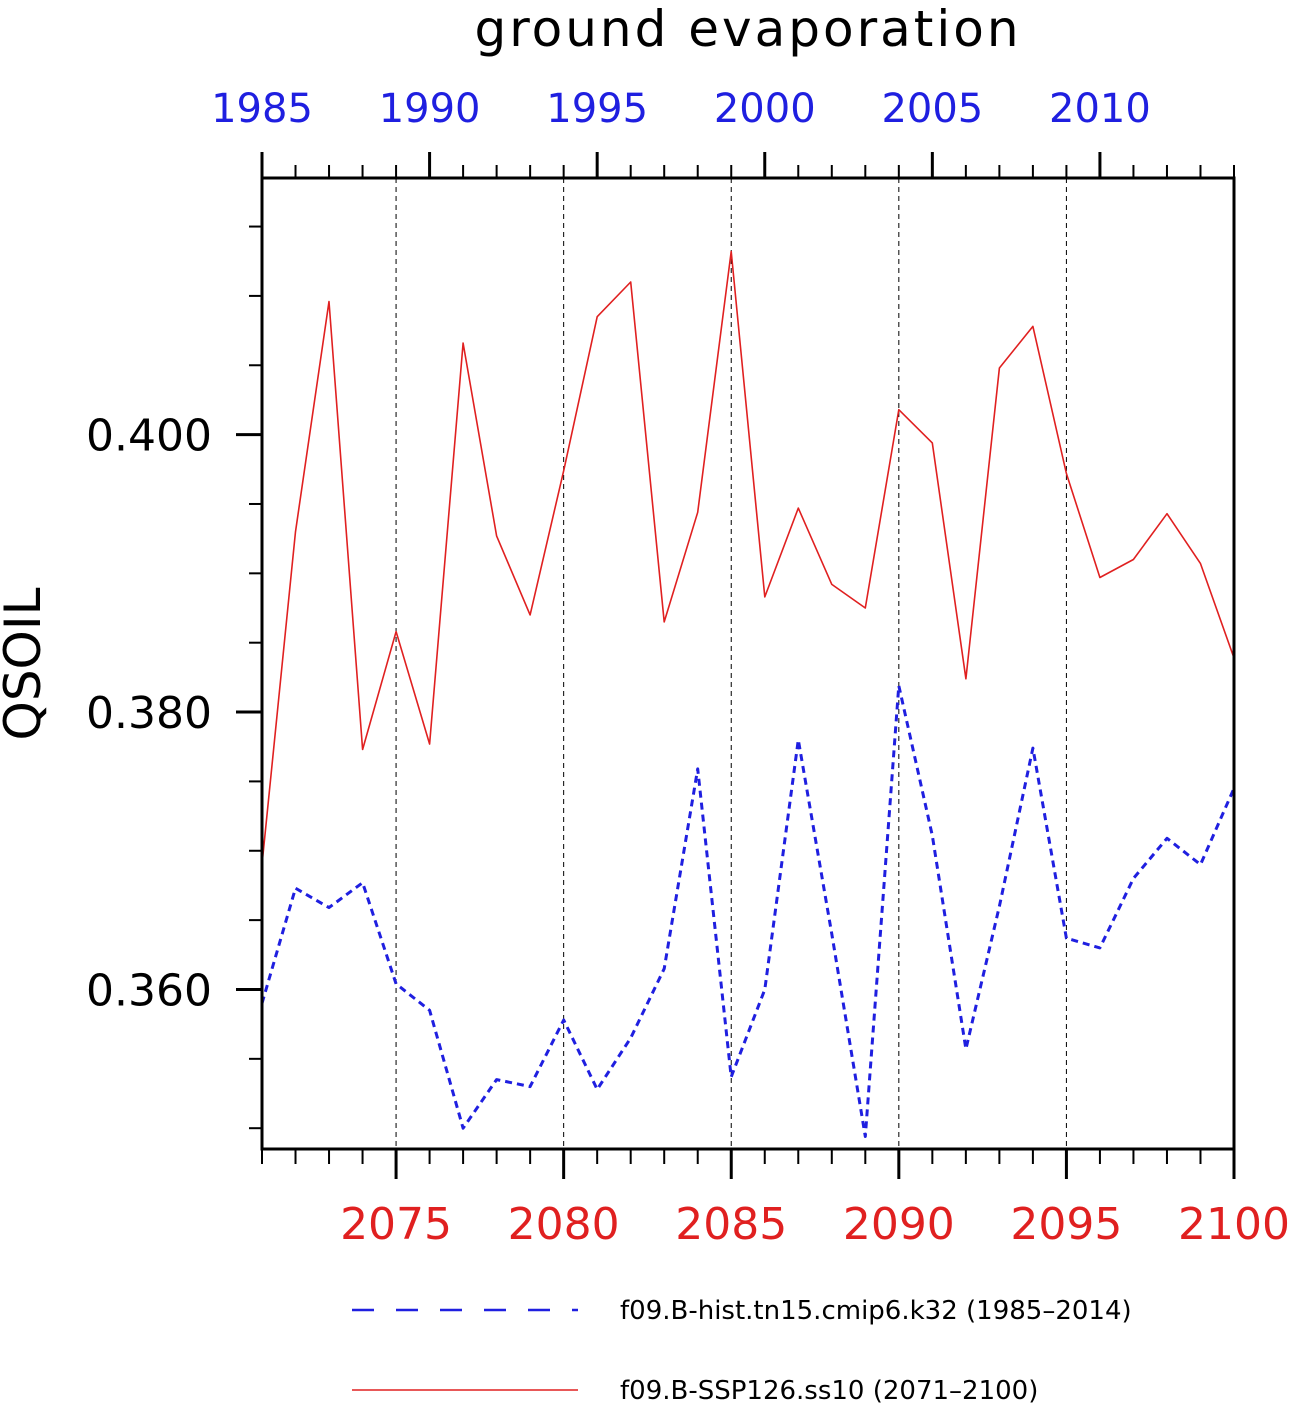 Image resolution: width=1292 pixels, height=1407 pixels. I want to click on legend-label-2: f09.B-SSP126.ss10 (2071–2100), so click(829, 1391).